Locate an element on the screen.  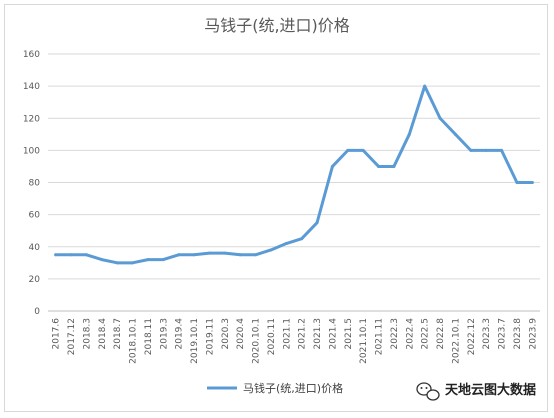
x-tick-label: 2021.2 is located at coordinates (303, 334).